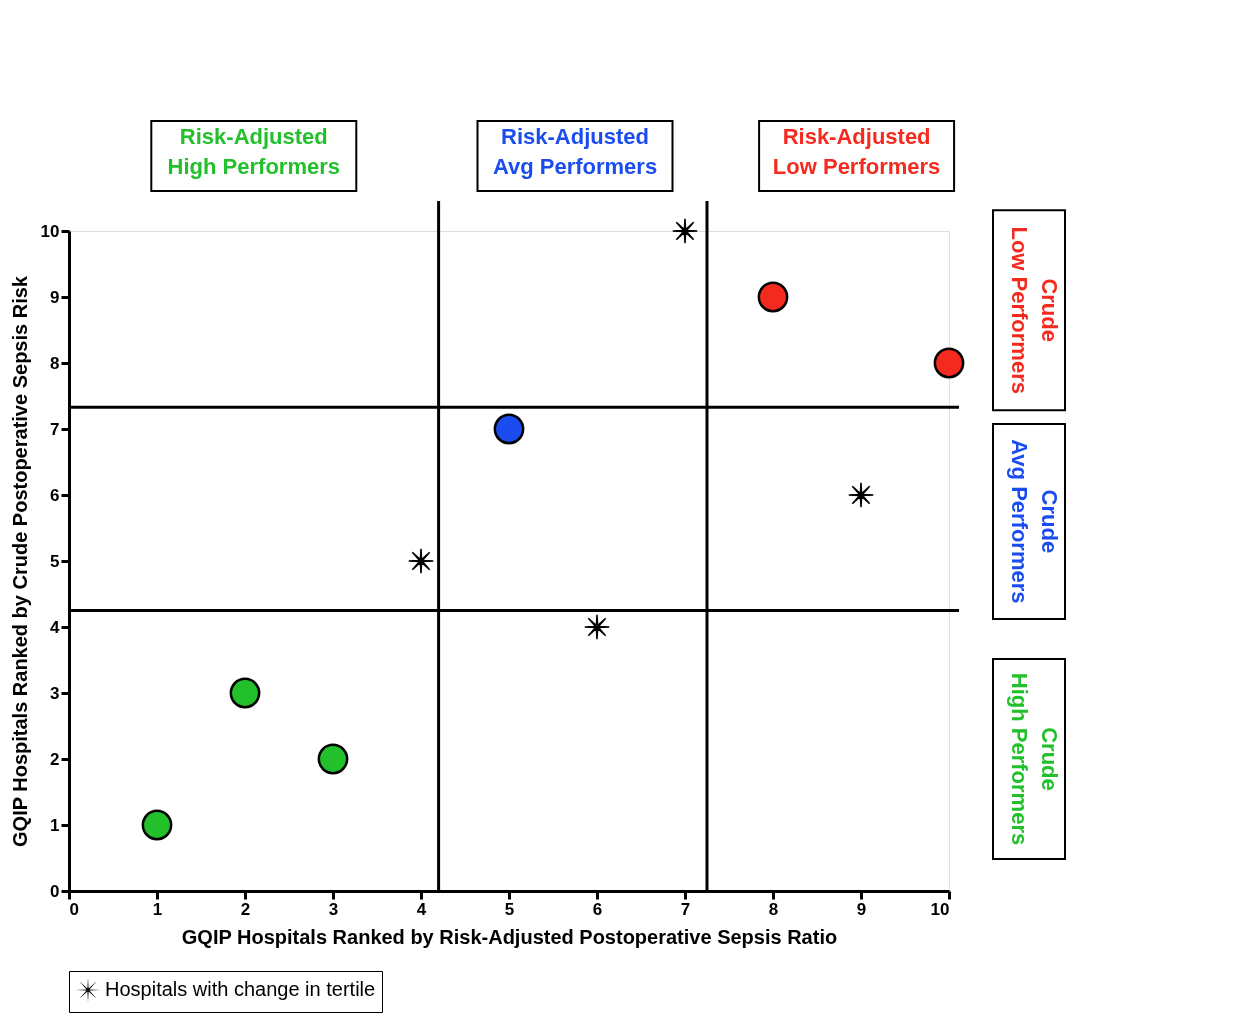  What do you see at coordinates (1034, 521) in the screenshot?
I see `text: Crude Avg Performers` at bounding box center [1034, 521].